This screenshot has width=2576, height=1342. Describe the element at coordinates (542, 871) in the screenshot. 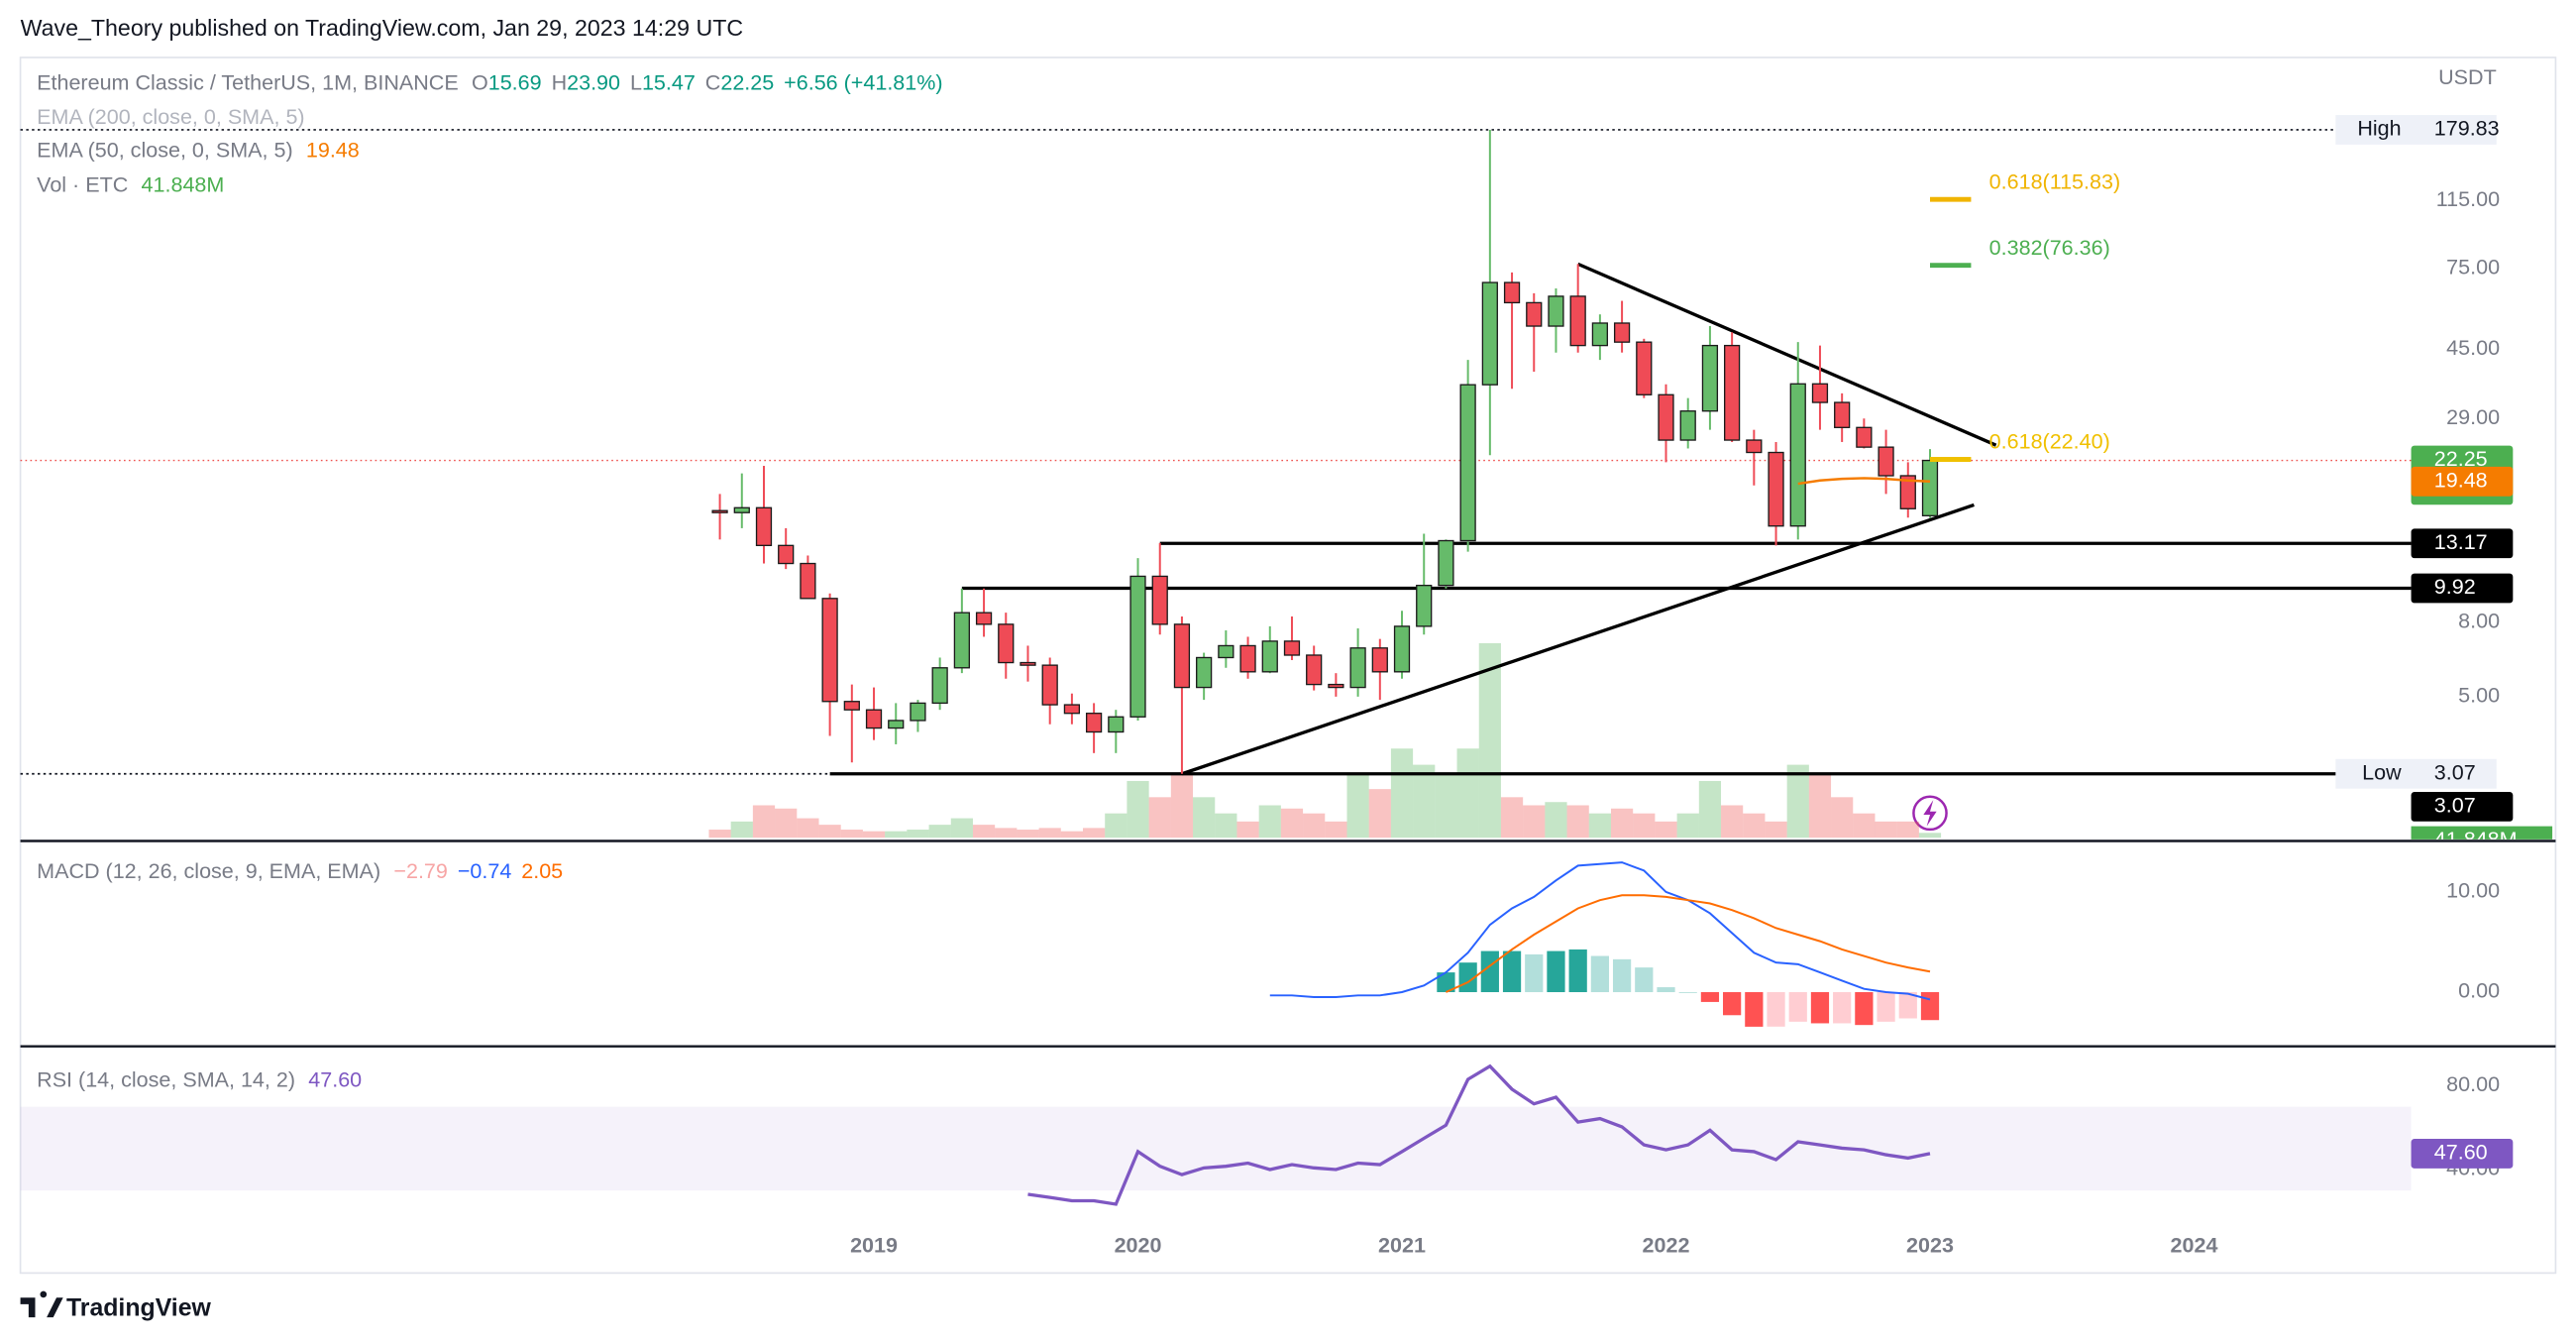

I see `signal-value: 2.05` at that location.